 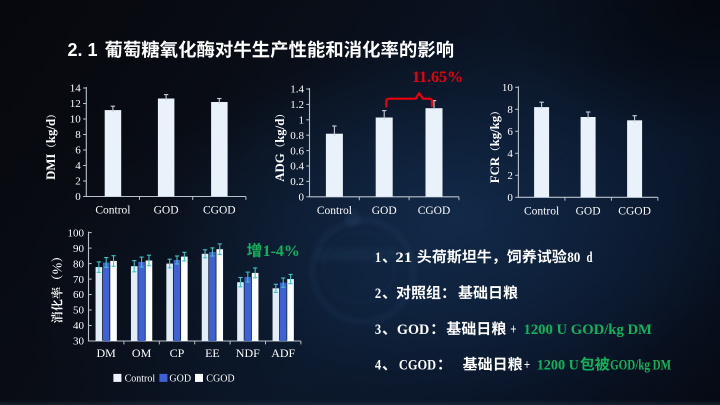 What do you see at coordinates (495, 130) in the screenshot?
I see `svg-text: kg/kg` at bounding box center [495, 130].